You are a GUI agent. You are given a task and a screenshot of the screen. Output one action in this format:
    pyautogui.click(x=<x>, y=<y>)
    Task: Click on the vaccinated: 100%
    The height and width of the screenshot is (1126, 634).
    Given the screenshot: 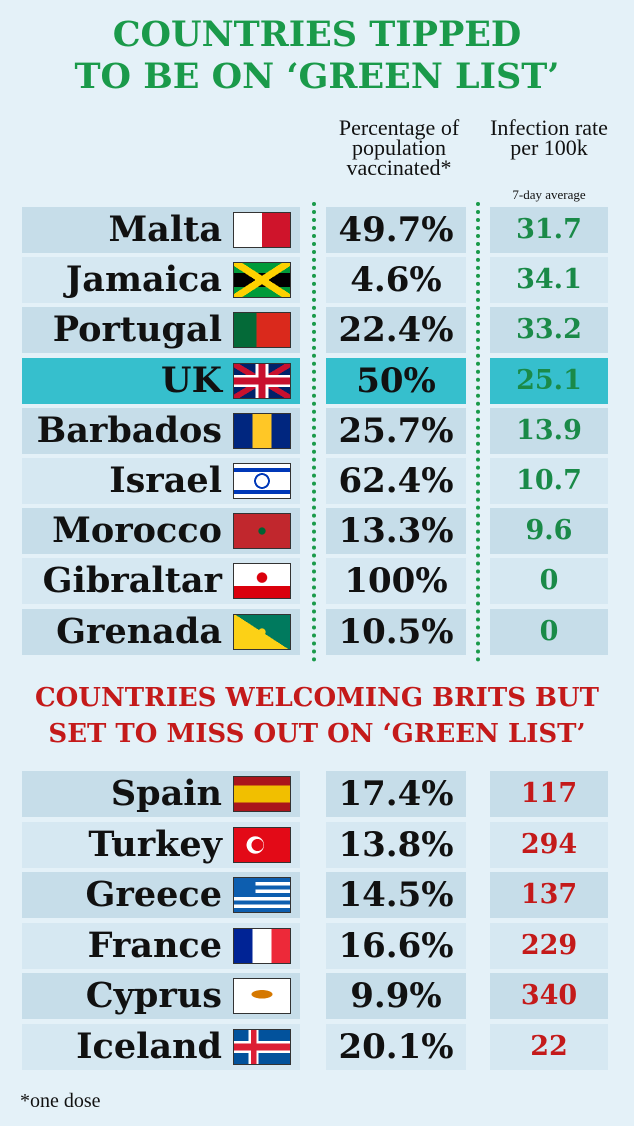 What is the action you would take?
    pyautogui.click(x=396, y=581)
    